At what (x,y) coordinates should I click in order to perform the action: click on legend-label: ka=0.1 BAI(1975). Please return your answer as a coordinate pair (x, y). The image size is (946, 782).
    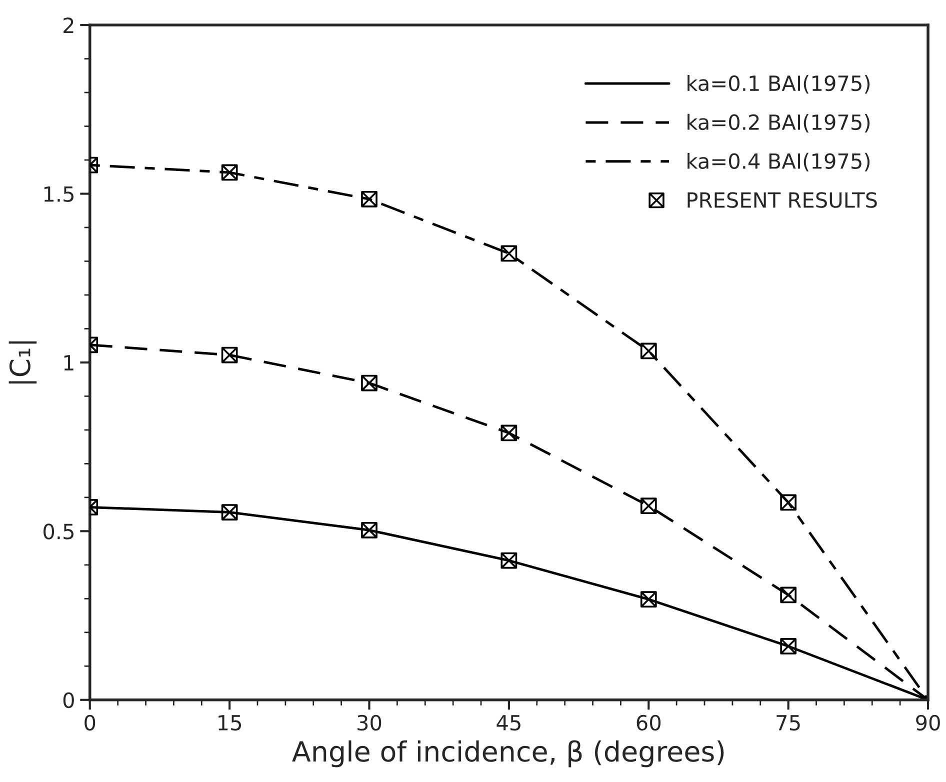
    Looking at the image, I should click on (779, 84).